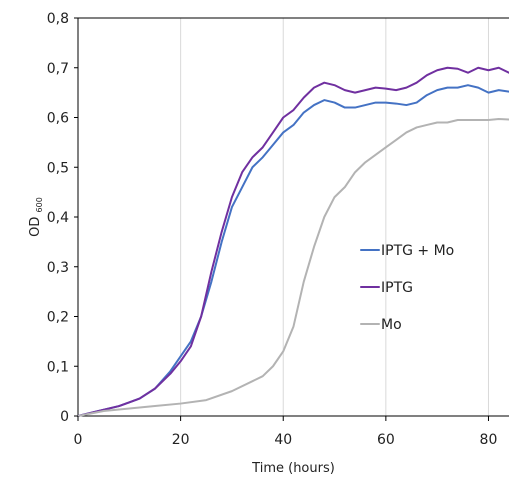 This screenshot has height=484, width=509. What do you see at coordinates (386, 440) in the screenshot?
I see `x-tick-label: 60` at bounding box center [386, 440].